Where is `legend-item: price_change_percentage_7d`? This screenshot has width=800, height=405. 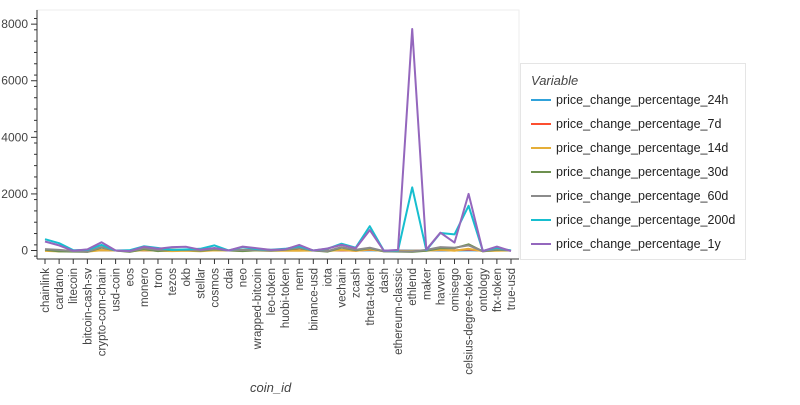 legend-item: price_change_percentage_7d is located at coordinates (626, 124).